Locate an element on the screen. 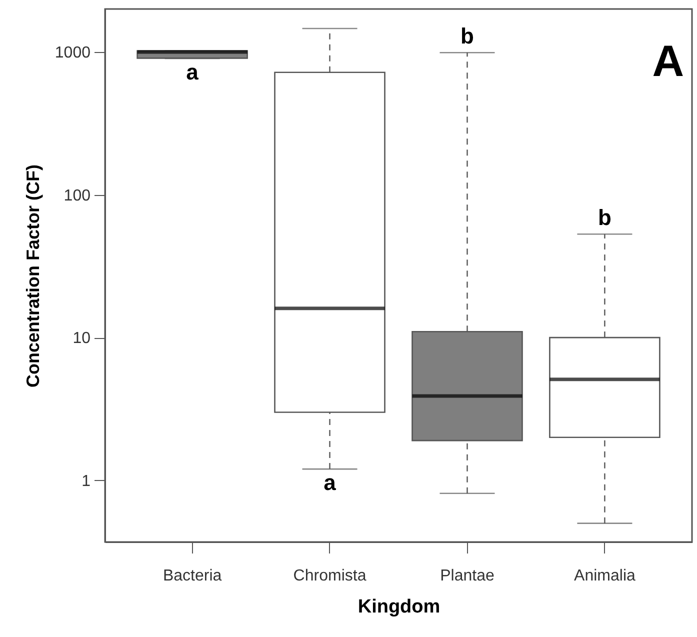  x-tick-label: Animalia is located at coordinates (605, 576).